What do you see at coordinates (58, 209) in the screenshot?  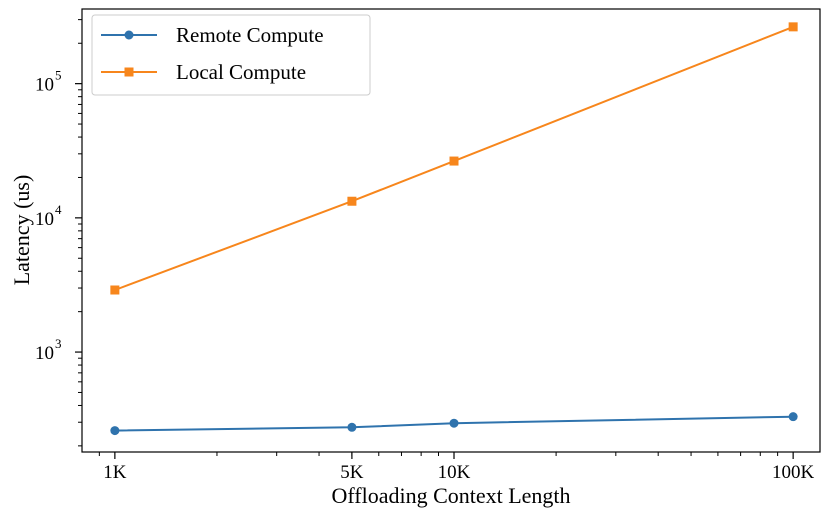 I see `y-tick-exponent: 4` at bounding box center [58, 209].